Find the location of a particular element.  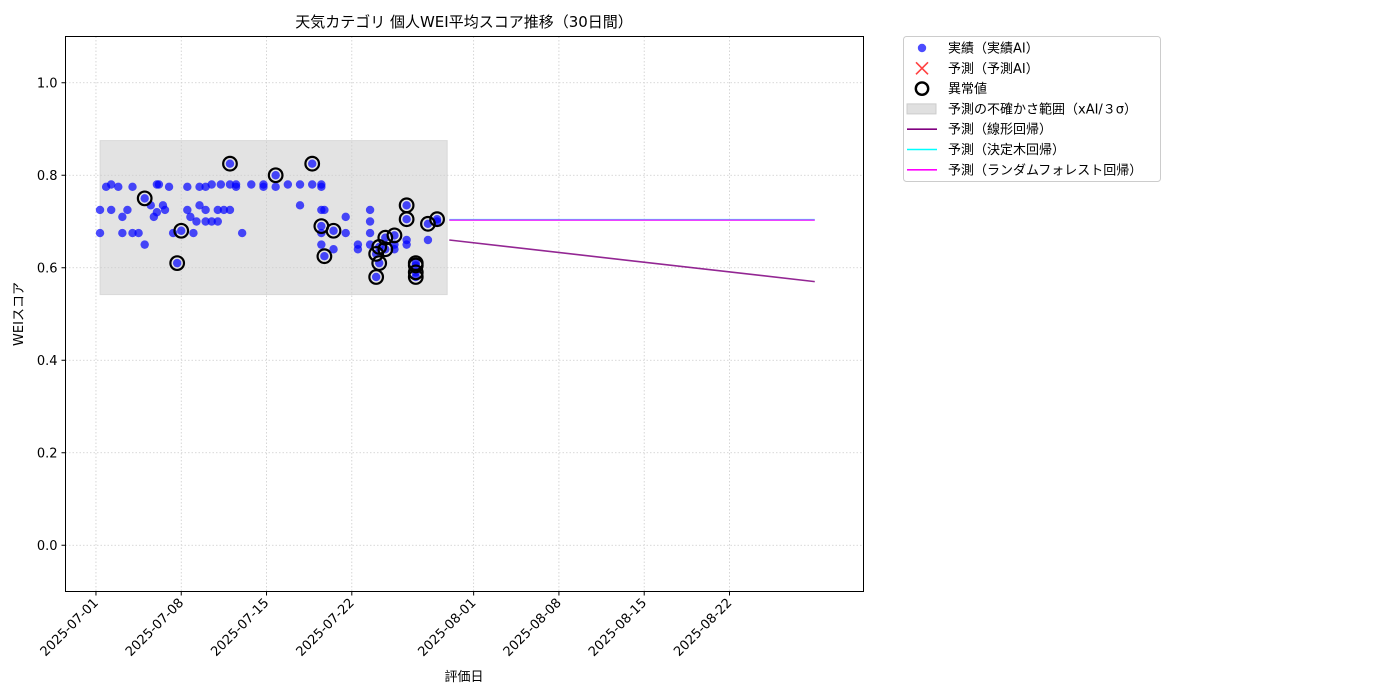

legend-marker-actual is located at coordinates (922, 48).